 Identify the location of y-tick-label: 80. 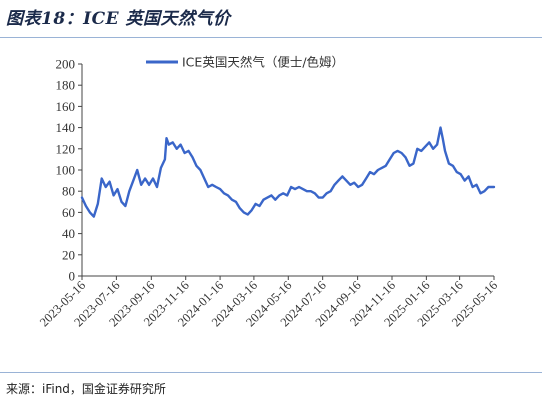
(68, 191).